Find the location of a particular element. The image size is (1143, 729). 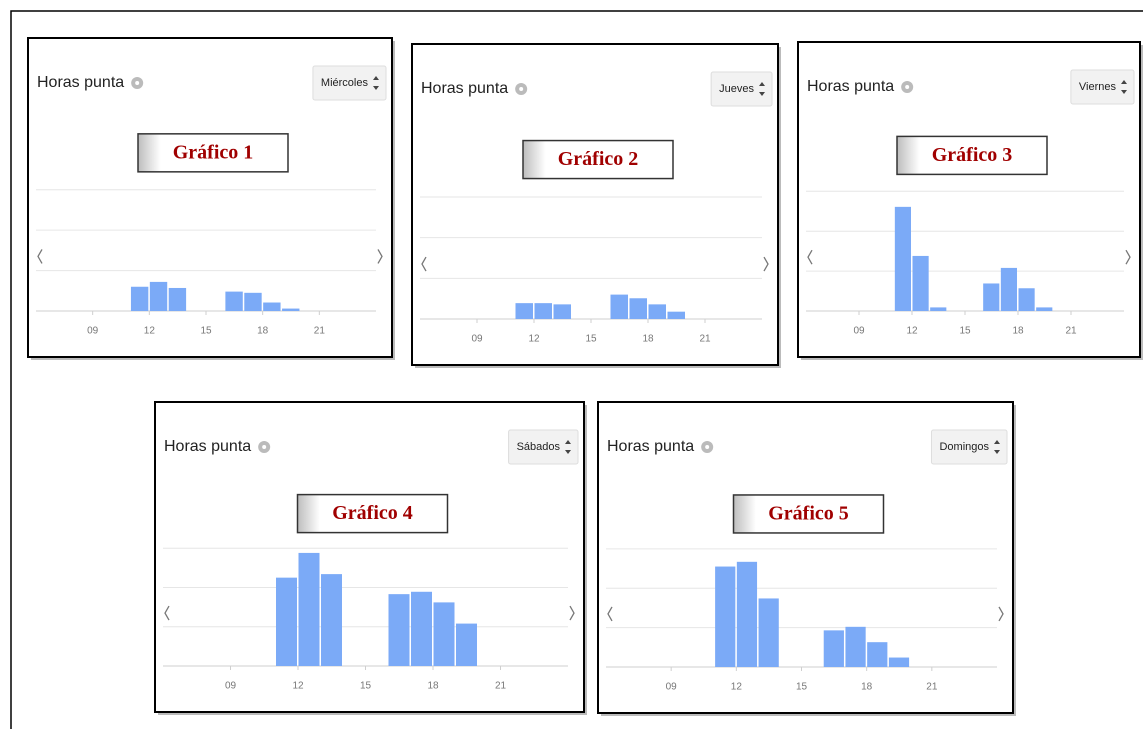

day-selector-label: Jueves is located at coordinates (736, 89).